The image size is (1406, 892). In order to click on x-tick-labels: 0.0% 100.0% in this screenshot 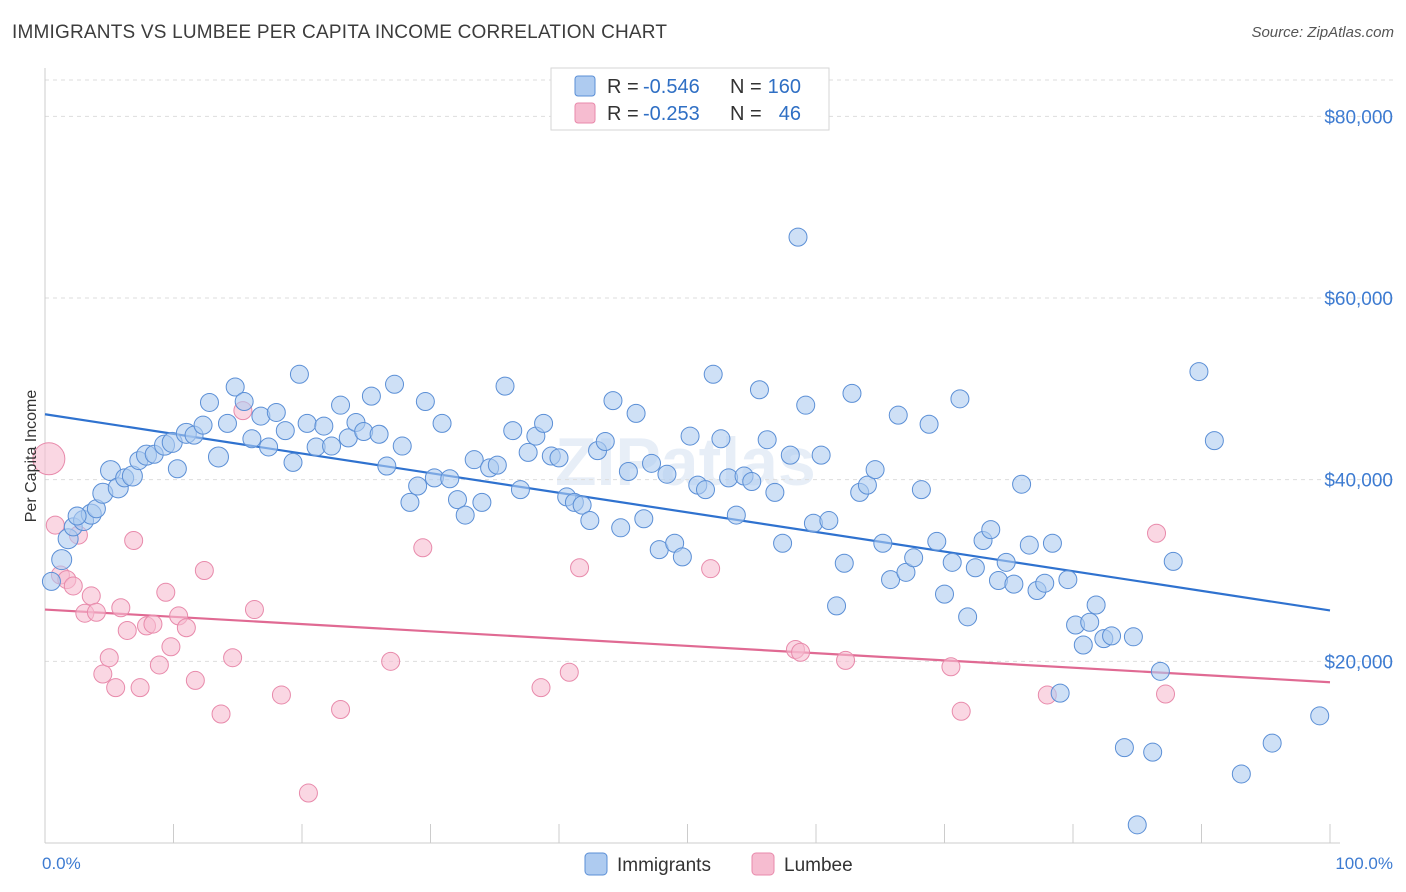, I will do `click(717, 863)`.